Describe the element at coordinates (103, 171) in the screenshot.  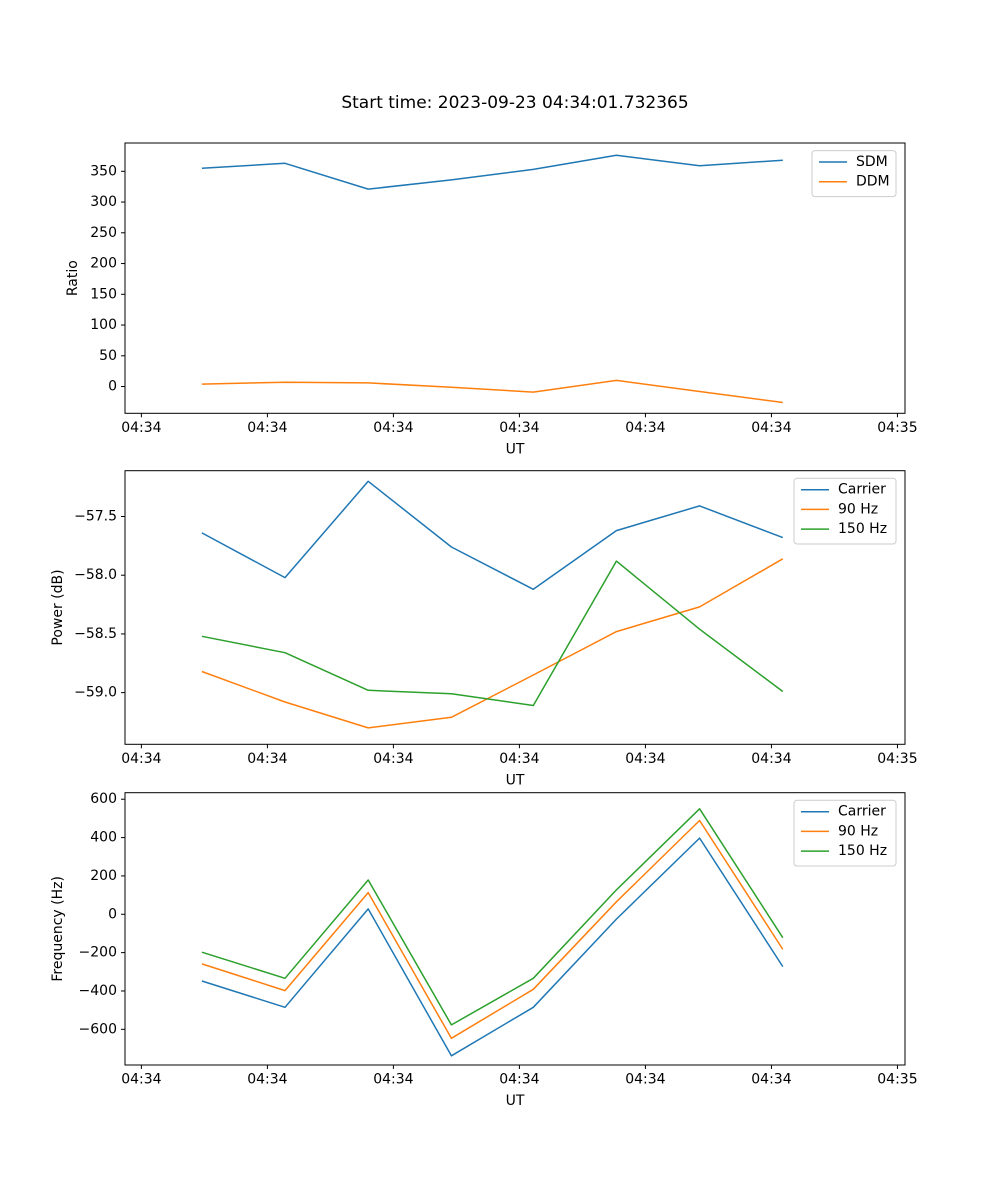
I see `y-tick-label: 350` at that location.